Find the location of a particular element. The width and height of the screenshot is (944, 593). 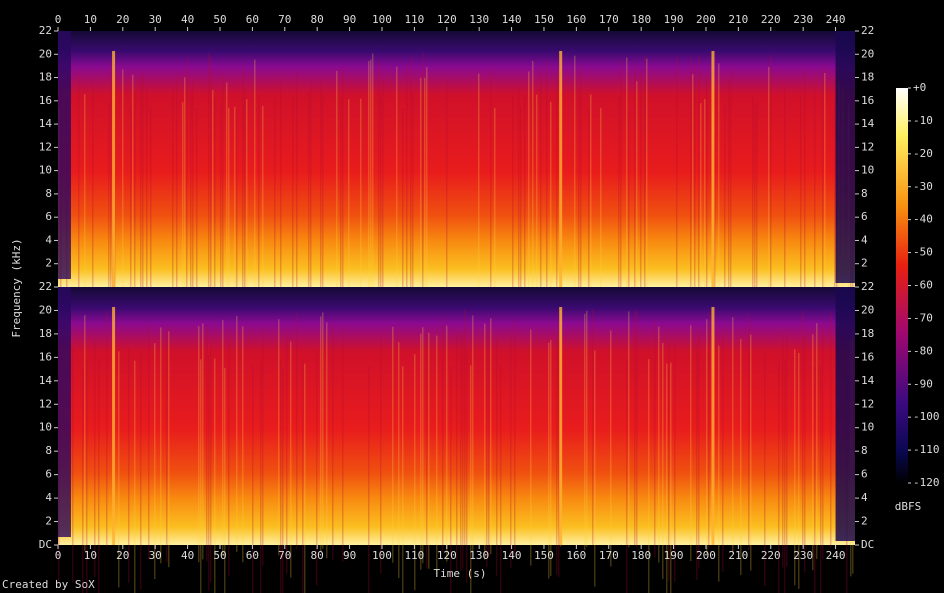

x-tick-label: 50 is located at coordinates (219, 19).